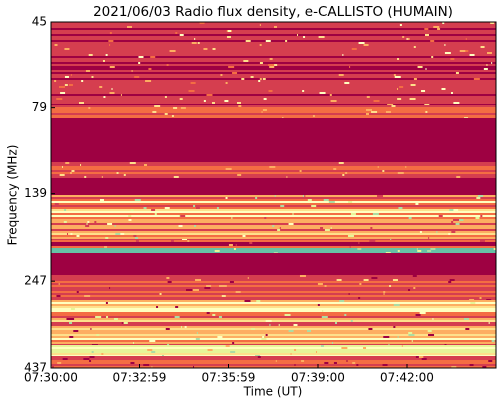 This screenshot has height=404, width=504. I want to click on x-tick-label: 07:39:00, so click(318, 378).